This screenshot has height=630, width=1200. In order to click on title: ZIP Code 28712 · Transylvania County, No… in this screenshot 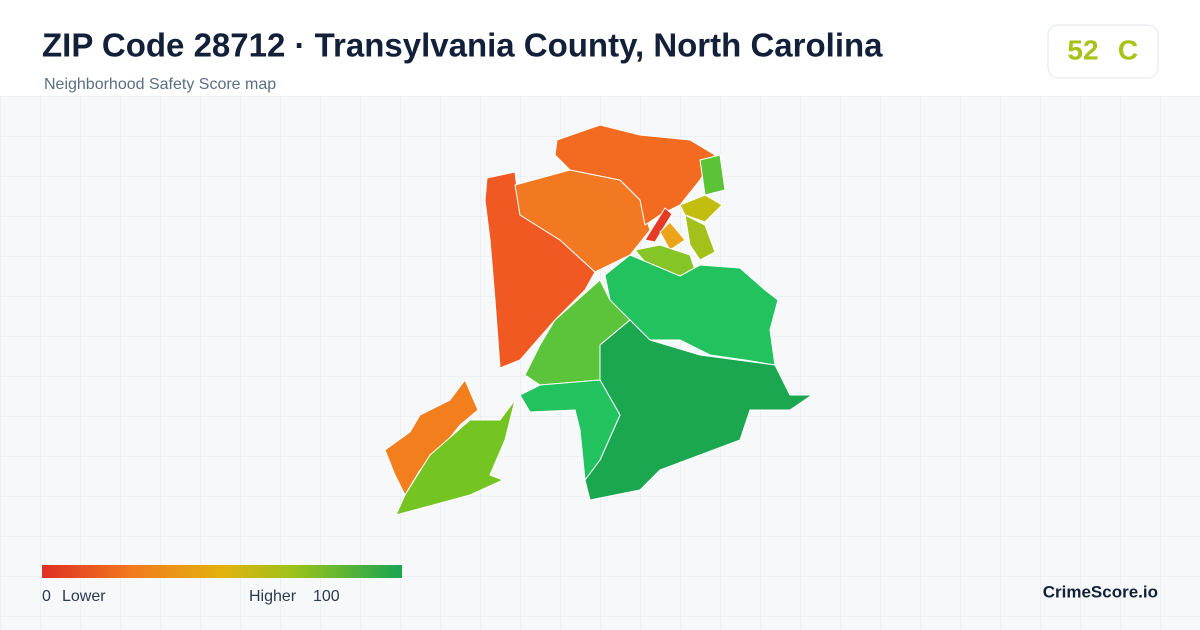, I will do `click(462, 45)`.